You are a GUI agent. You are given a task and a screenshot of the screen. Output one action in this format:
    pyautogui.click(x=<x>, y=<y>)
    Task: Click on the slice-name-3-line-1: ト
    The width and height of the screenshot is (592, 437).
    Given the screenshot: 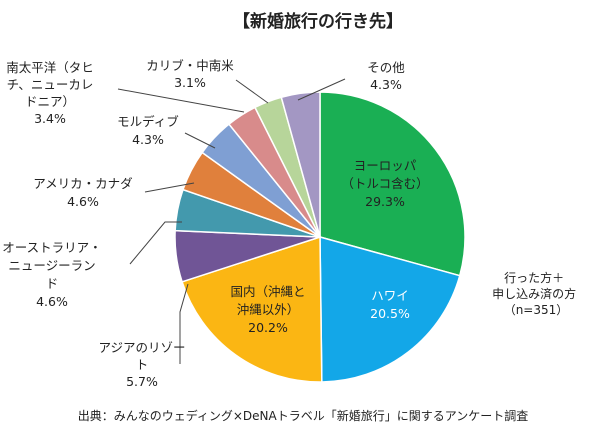 What is the action you would take?
    pyautogui.click(x=142, y=364)
    